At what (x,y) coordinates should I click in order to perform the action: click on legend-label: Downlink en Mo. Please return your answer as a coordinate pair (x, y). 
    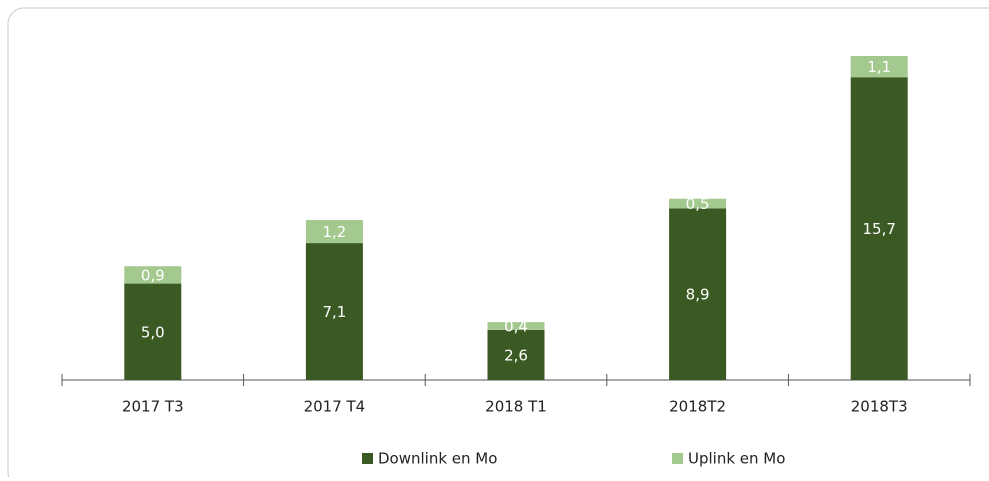
    Looking at the image, I should click on (437, 459).